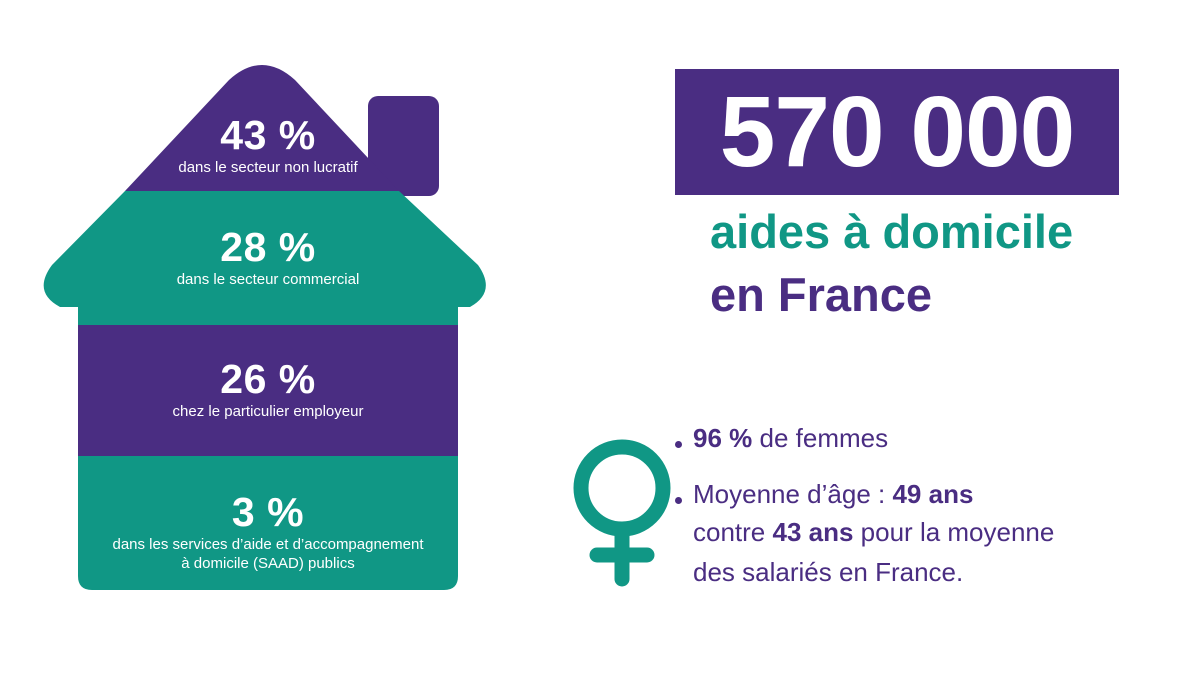 This screenshot has height=675, width=1200. I want to click on stat-age: Moyenne d’âge : 49 ans, so click(833, 494).